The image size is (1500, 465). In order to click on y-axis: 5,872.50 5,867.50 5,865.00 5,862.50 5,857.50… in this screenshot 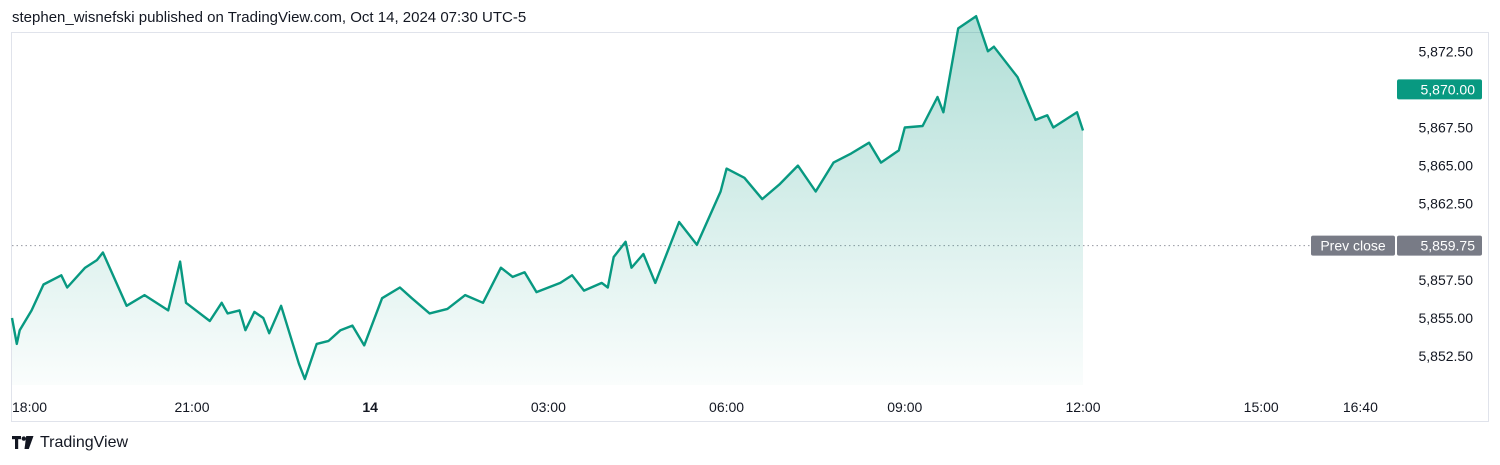, I will do `click(1446, 203)`.